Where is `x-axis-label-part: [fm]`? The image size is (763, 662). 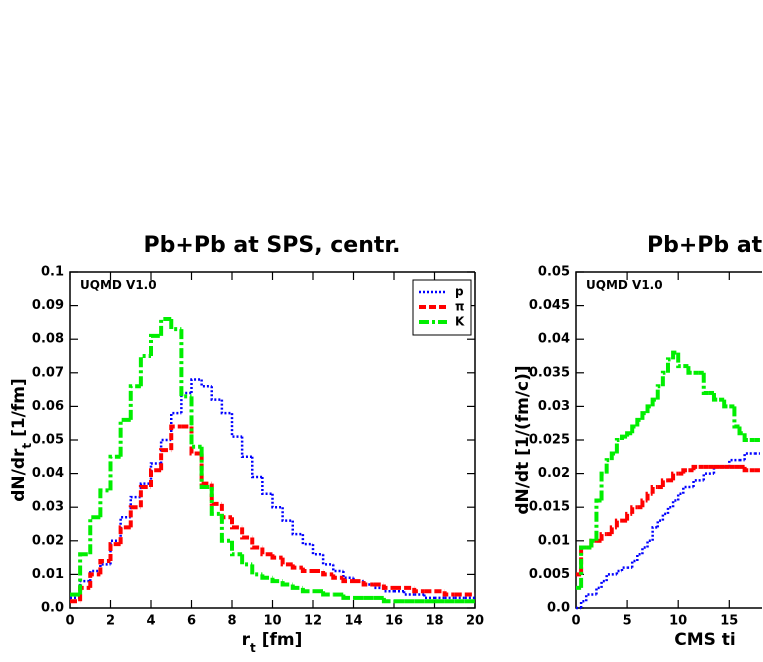
x-axis-label-part: [fm] is located at coordinates (279, 640).